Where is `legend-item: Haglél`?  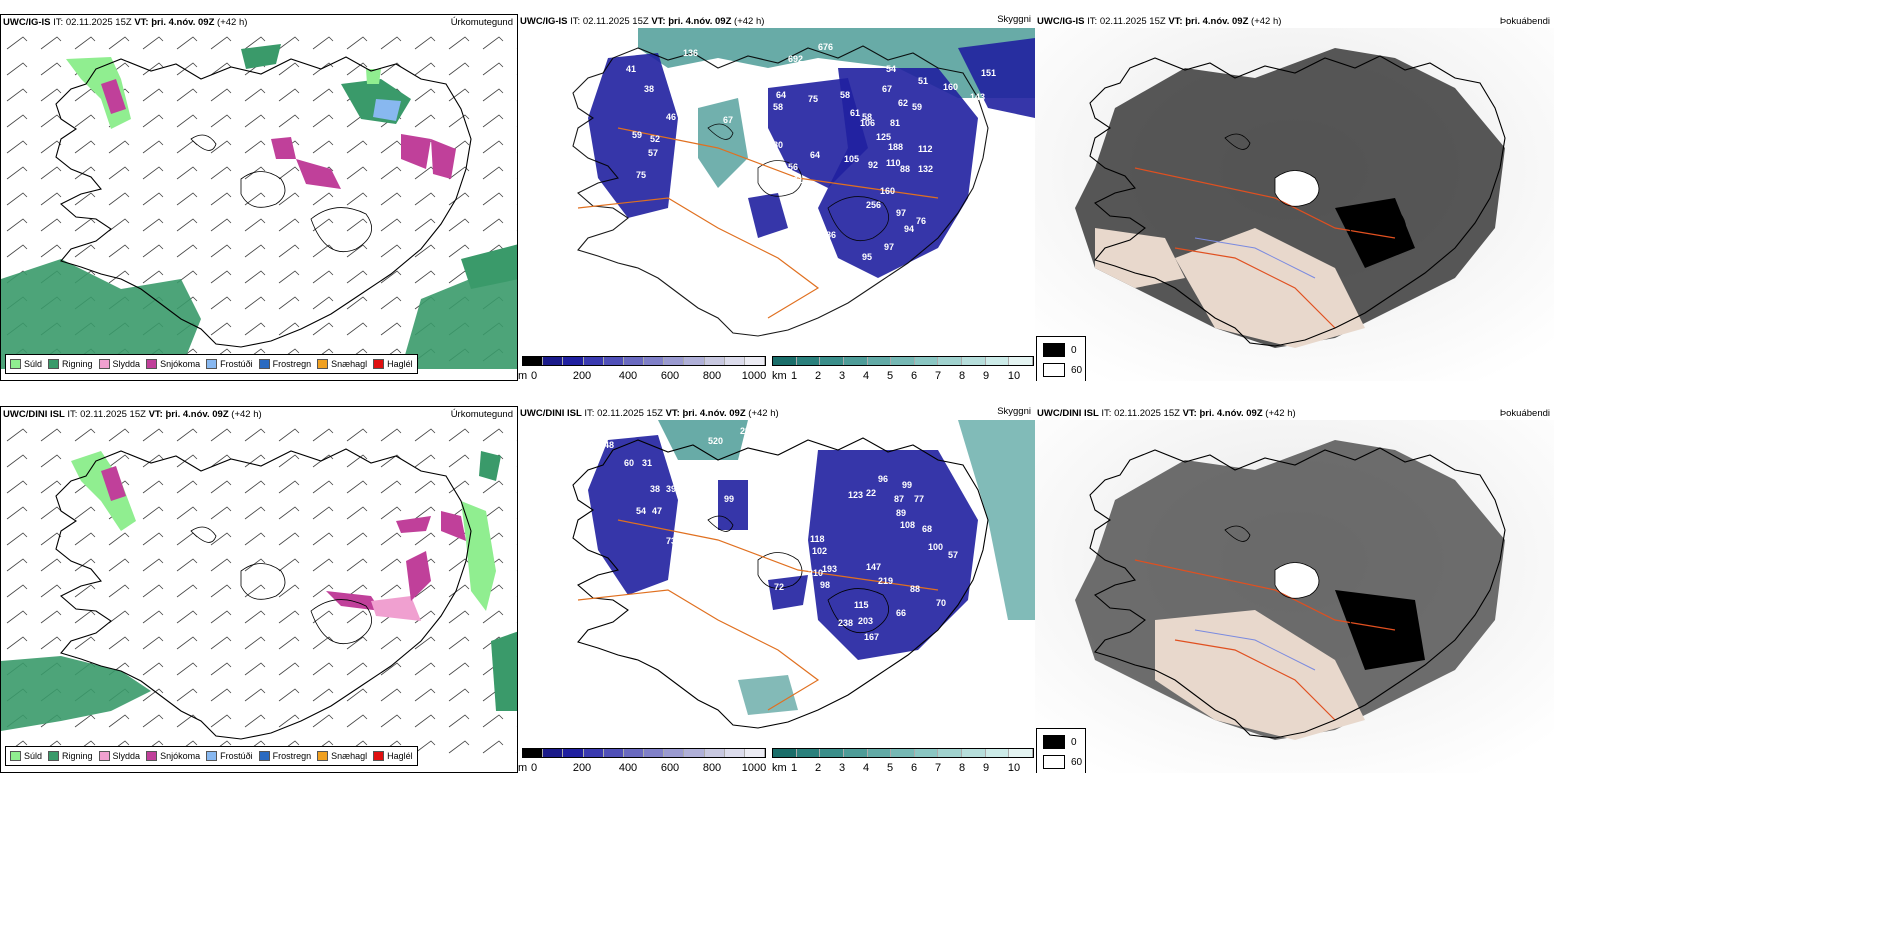 legend-item: Haglél is located at coordinates (393, 756).